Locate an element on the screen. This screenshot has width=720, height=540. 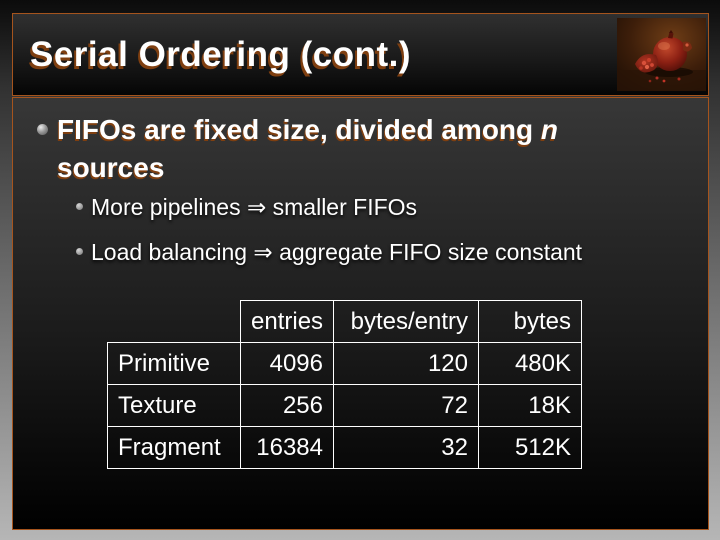
table-cell-label: Texture is located at coordinates (174, 405).